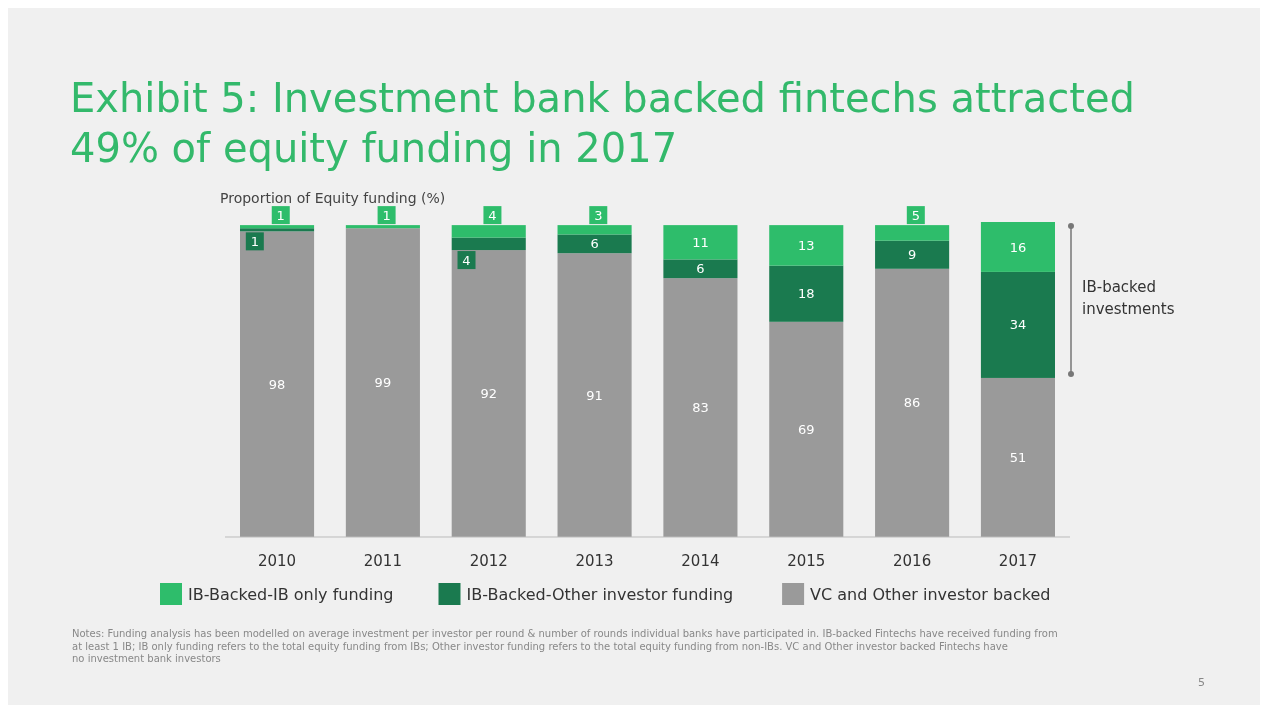 Image resolution: width=1268 pixels, height=713 pixels. What do you see at coordinates (1128, 298) in the screenshot?
I see `text: IB-backed investments` at bounding box center [1128, 298].